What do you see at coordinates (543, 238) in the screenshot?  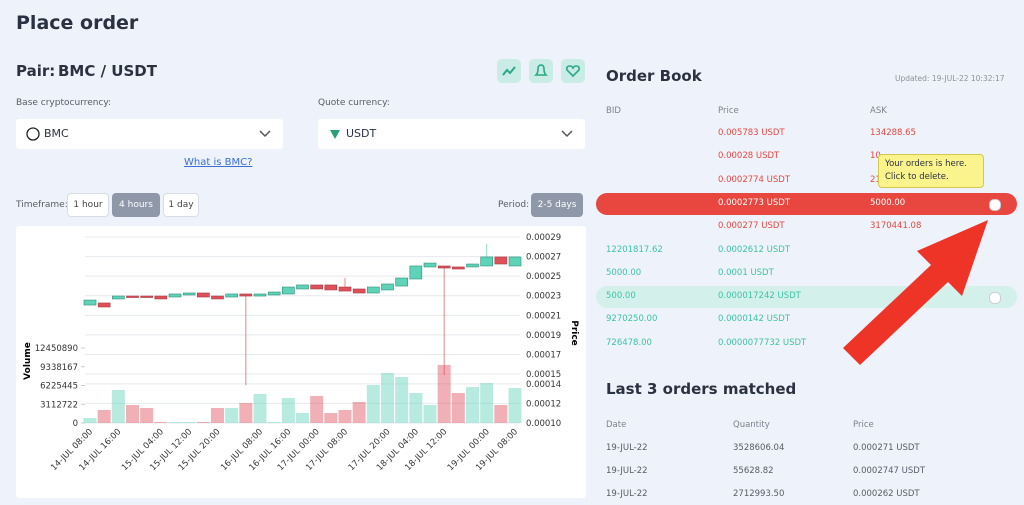 I see `y-tick-label: 0.00029` at bounding box center [543, 238].